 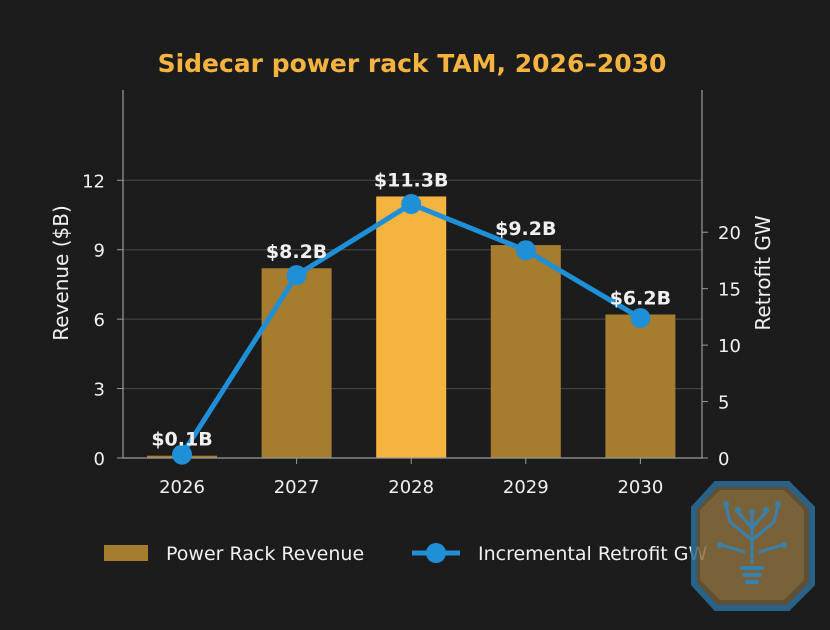 I want to click on x-tick-label: 2026, so click(x=182, y=487).